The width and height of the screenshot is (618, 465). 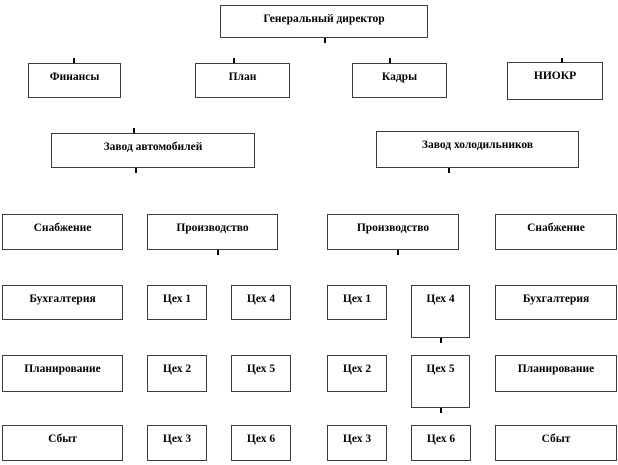 I want to click on org-box-tseh-6-left: Цех 6, so click(x=261, y=443).